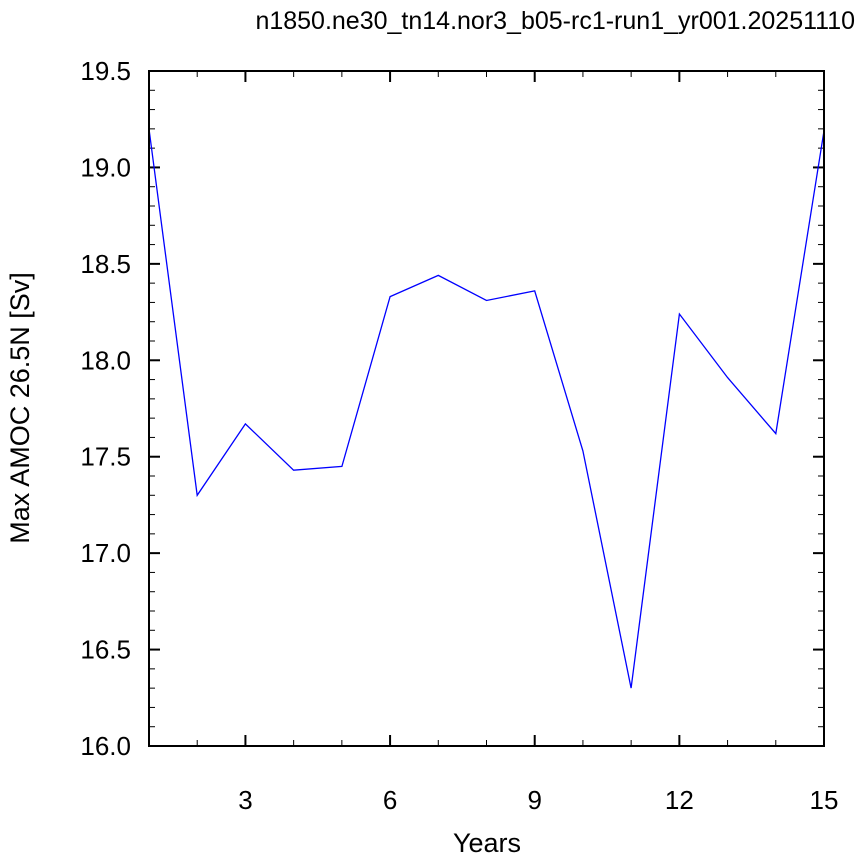  What do you see at coordinates (390, 800) in the screenshot?
I see `x-tick-label: 6` at bounding box center [390, 800].